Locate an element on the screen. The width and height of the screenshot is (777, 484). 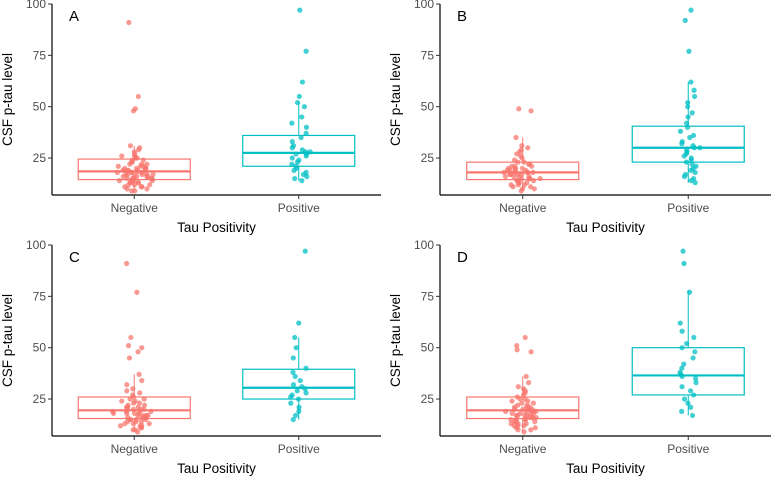
y-tick-label: 50 is located at coordinates (40, 107).